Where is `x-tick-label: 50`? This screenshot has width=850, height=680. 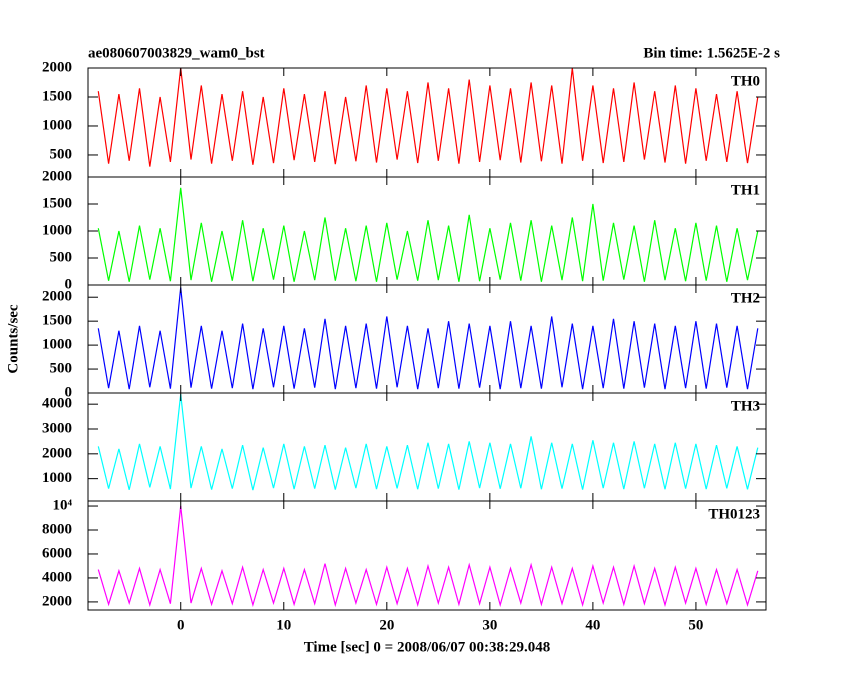 x-tick-label: 50 is located at coordinates (695, 625).